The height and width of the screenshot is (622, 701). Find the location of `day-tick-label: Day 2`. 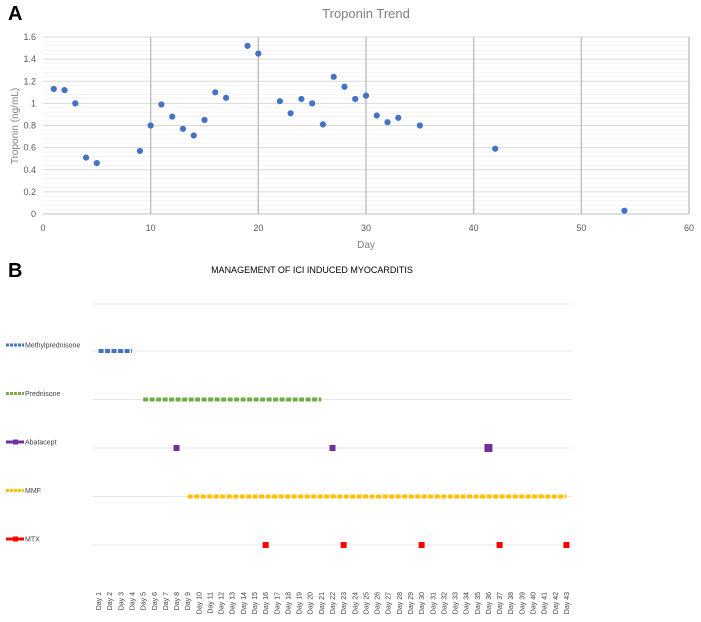

day-tick-label: Day 2 is located at coordinates (110, 601).